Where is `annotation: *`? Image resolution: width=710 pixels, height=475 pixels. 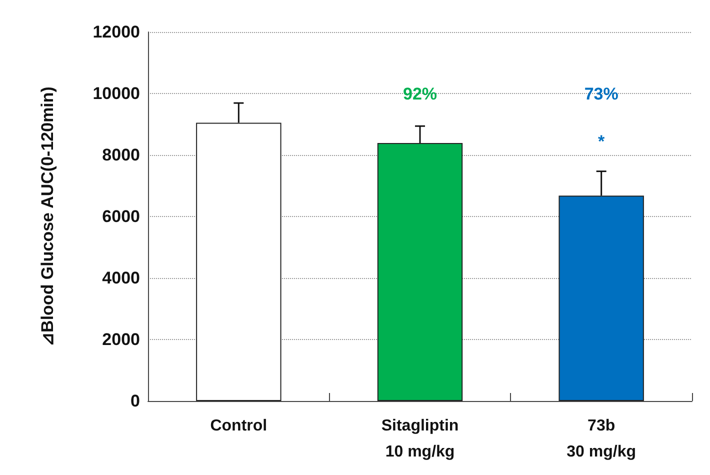 annotation: * is located at coordinates (602, 141).